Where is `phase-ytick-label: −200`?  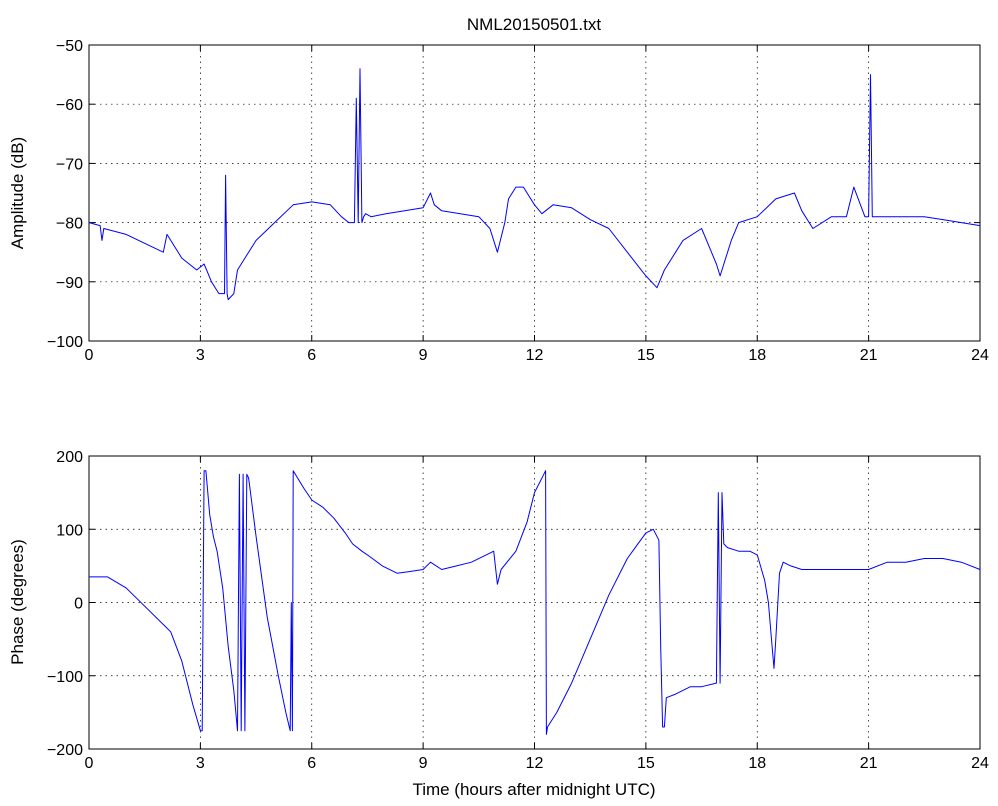 phase-ytick-label: −200 is located at coordinates (65, 750).